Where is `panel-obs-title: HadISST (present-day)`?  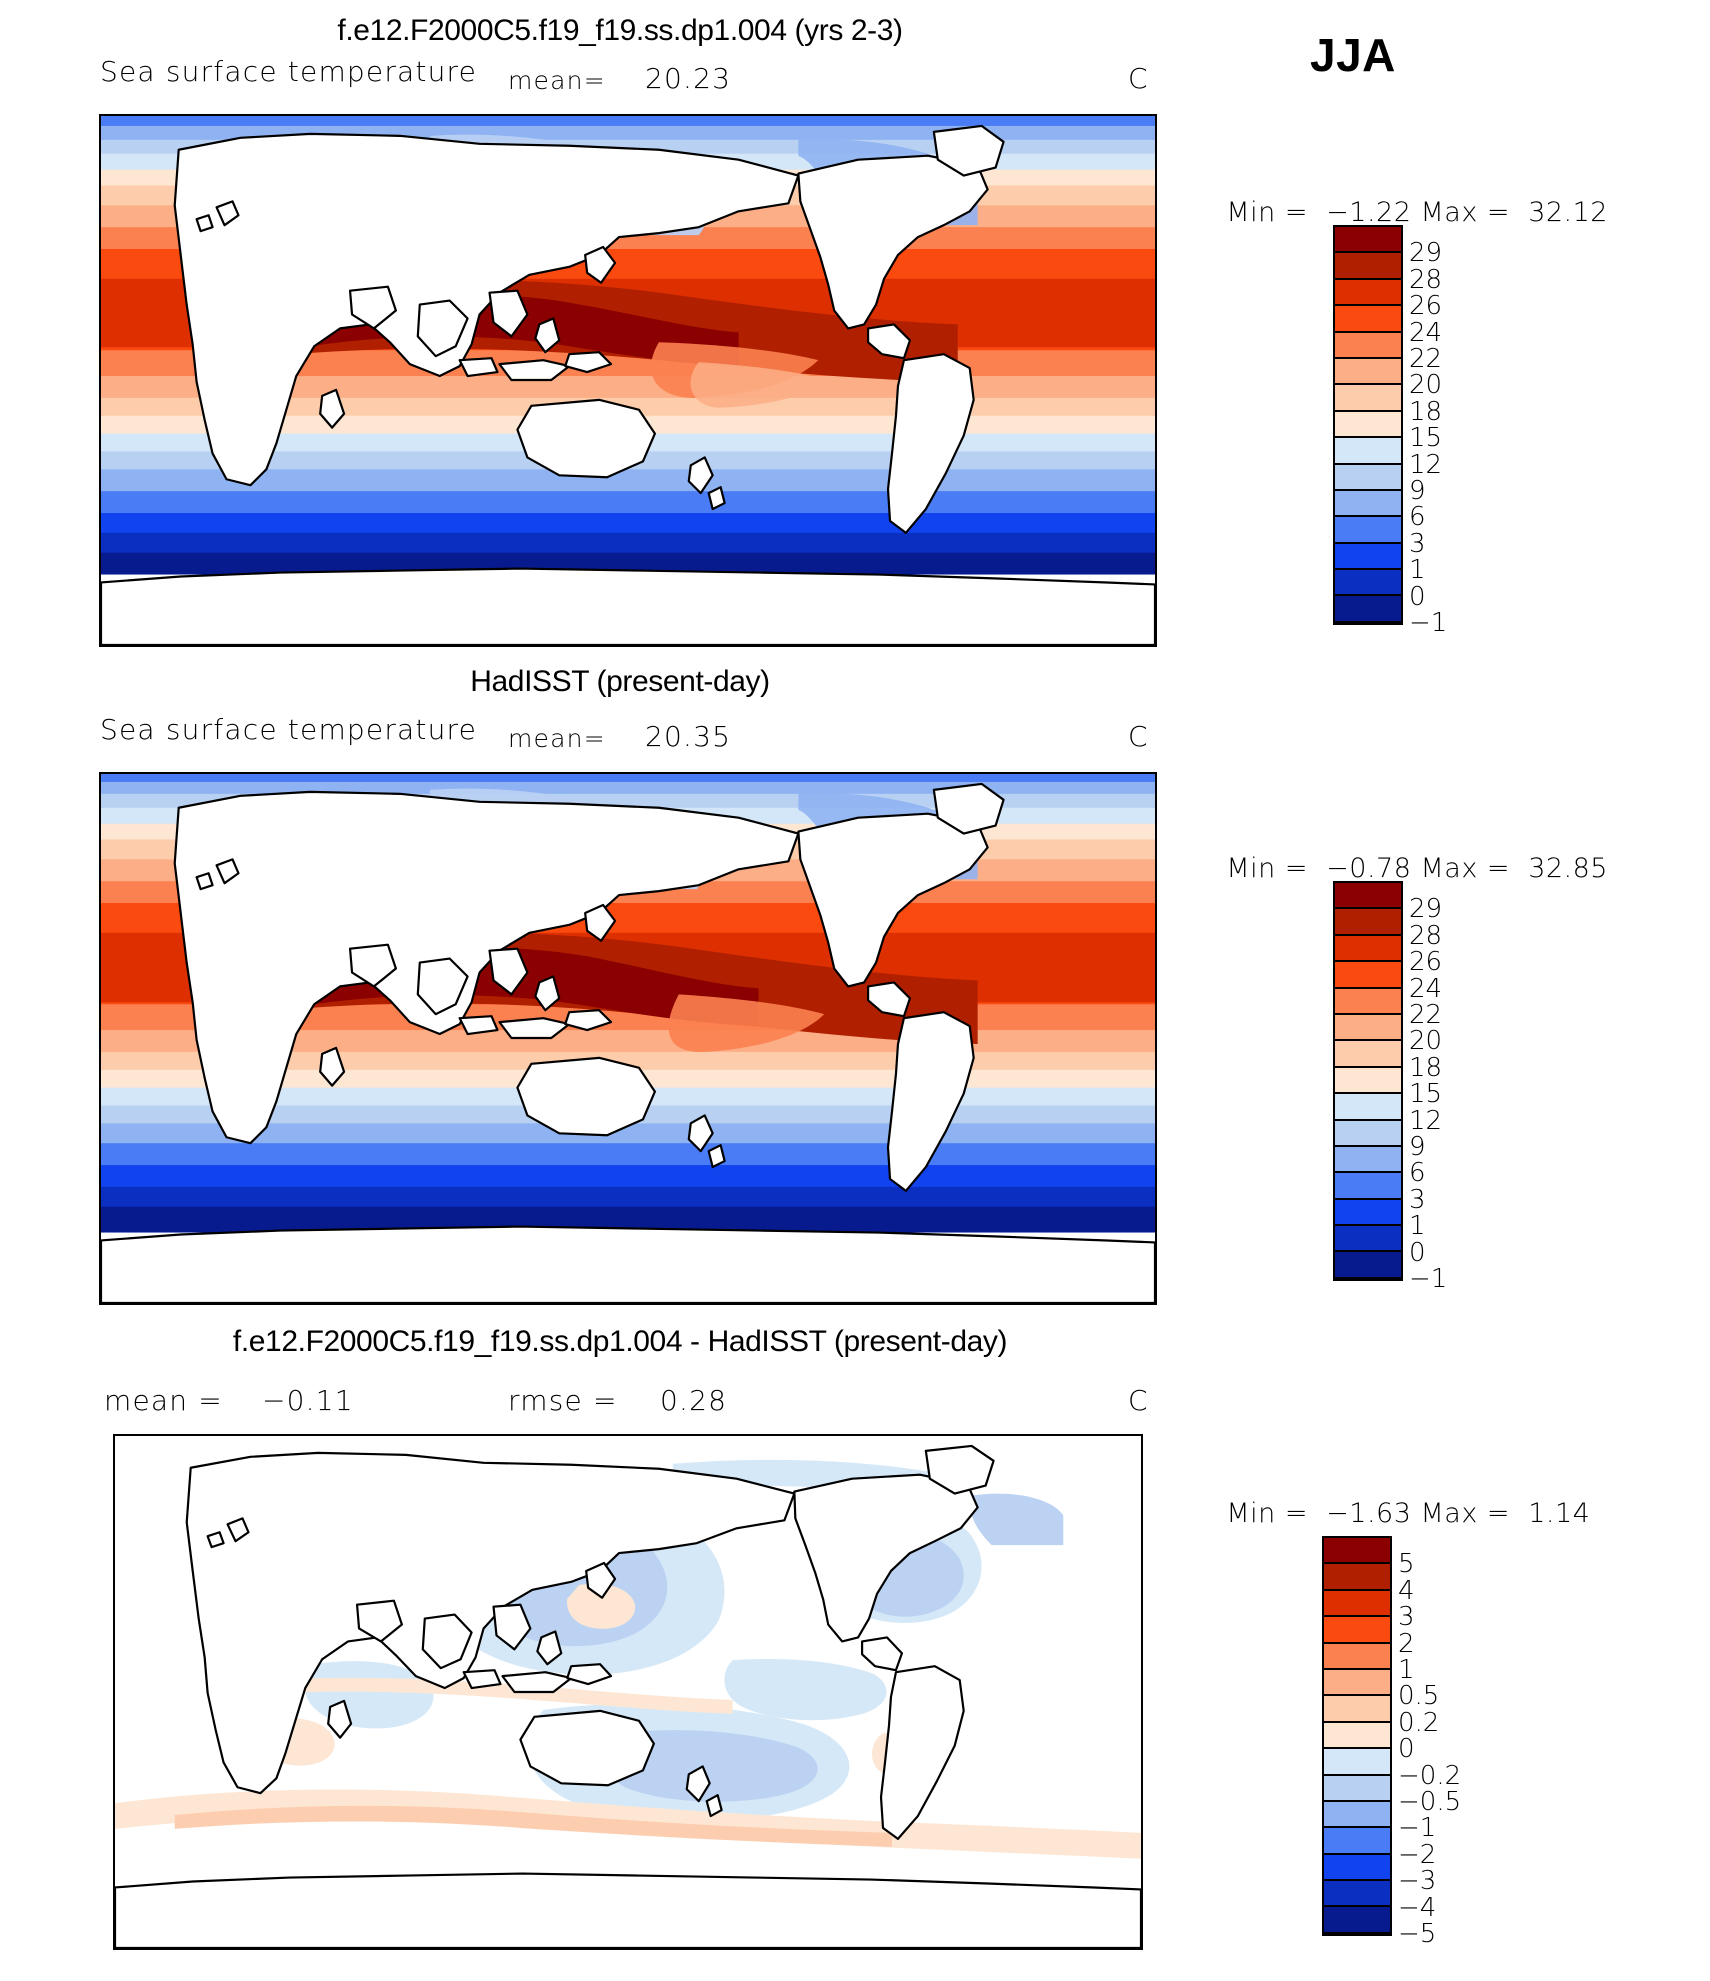
panel-obs-title: HadISST (present-day) is located at coordinates (620, 681).